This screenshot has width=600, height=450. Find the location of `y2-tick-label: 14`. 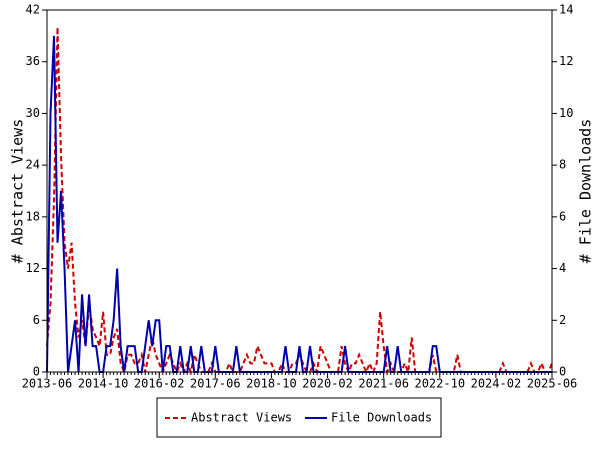

y2-tick-label: 14 is located at coordinates (566, 10).